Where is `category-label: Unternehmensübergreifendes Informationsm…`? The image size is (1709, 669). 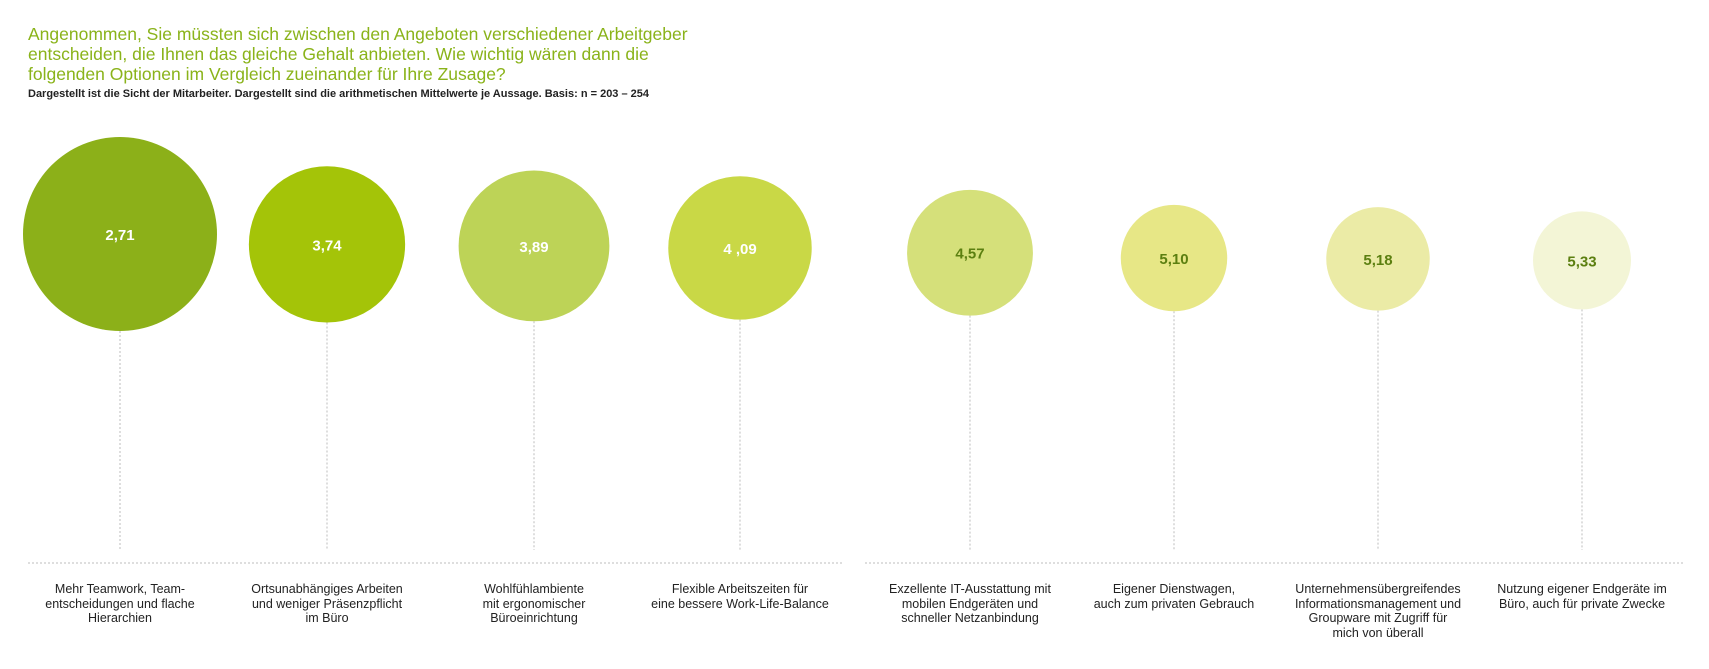 category-label: Unternehmensübergreifendes Informationsm… is located at coordinates (1378, 611).